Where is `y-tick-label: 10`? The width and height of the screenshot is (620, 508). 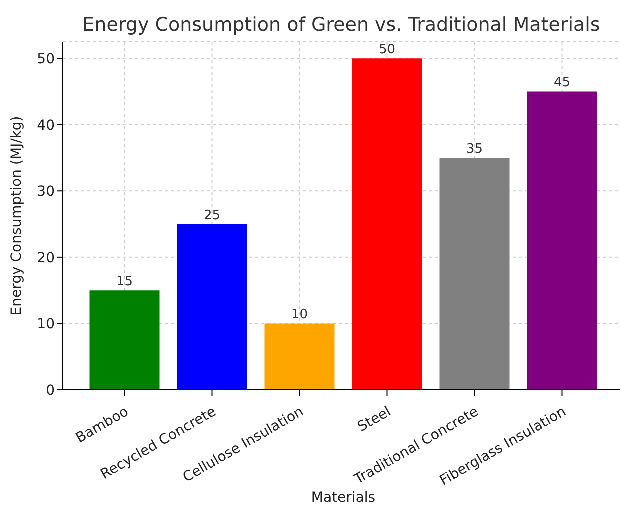 y-tick-label: 10 is located at coordinates (46, 324).